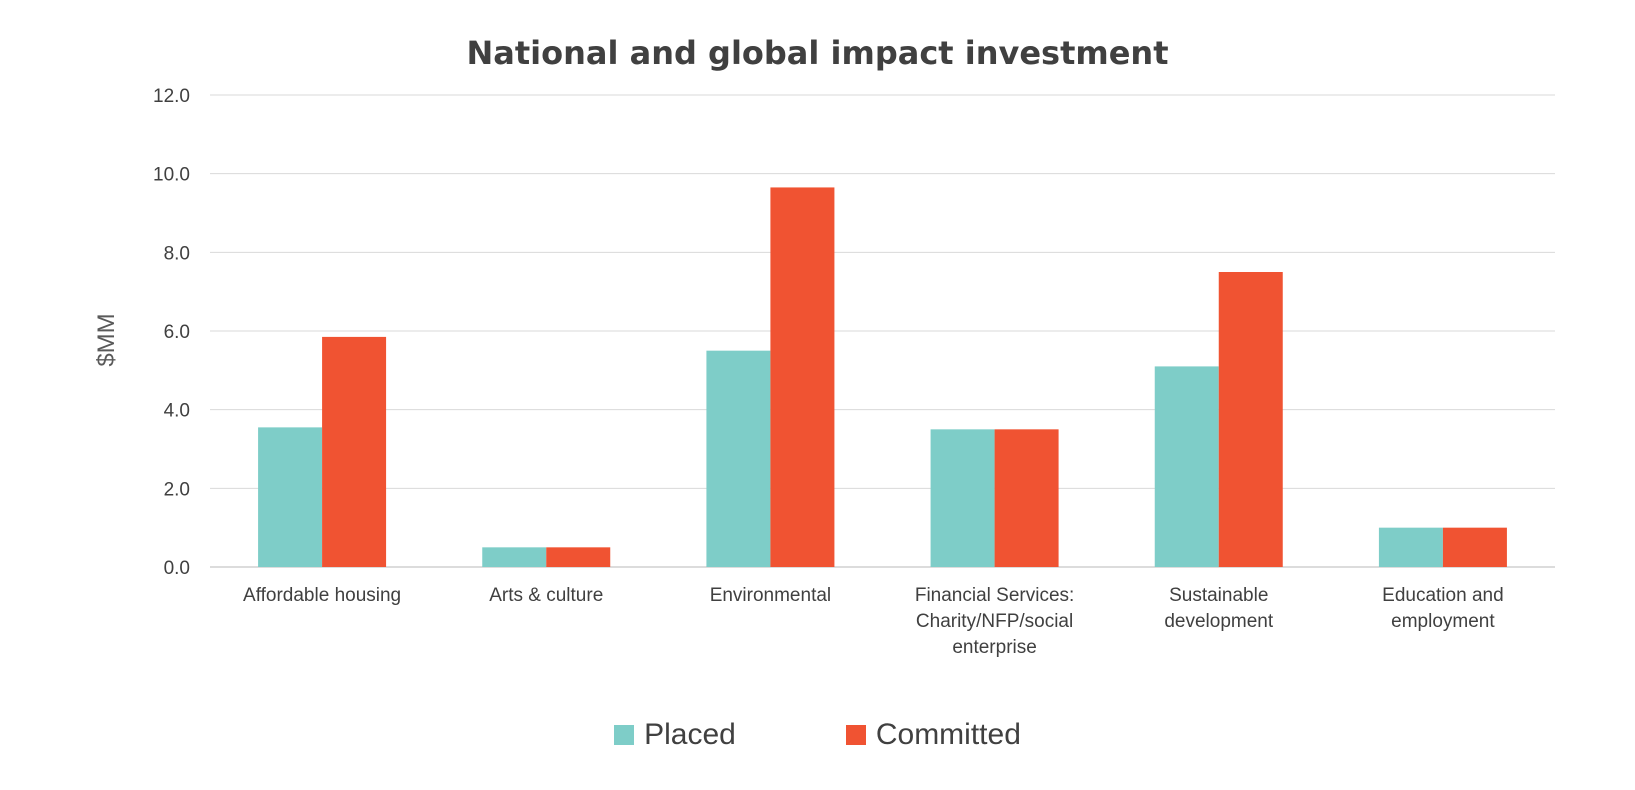 This screenshot has width=1635, height=790. Describe the element at coordinates (1443, 608) in the screenshot. I see `x-category-label: Education and employment` at that location.